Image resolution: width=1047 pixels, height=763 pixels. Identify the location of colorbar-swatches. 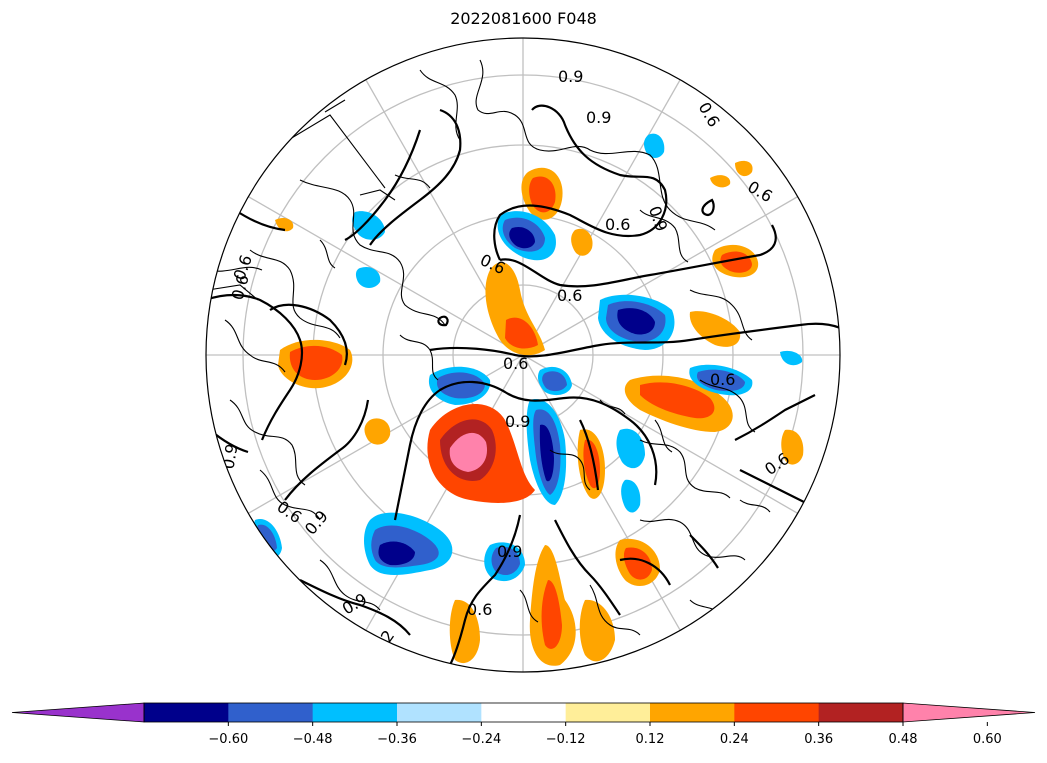
(524, 712).